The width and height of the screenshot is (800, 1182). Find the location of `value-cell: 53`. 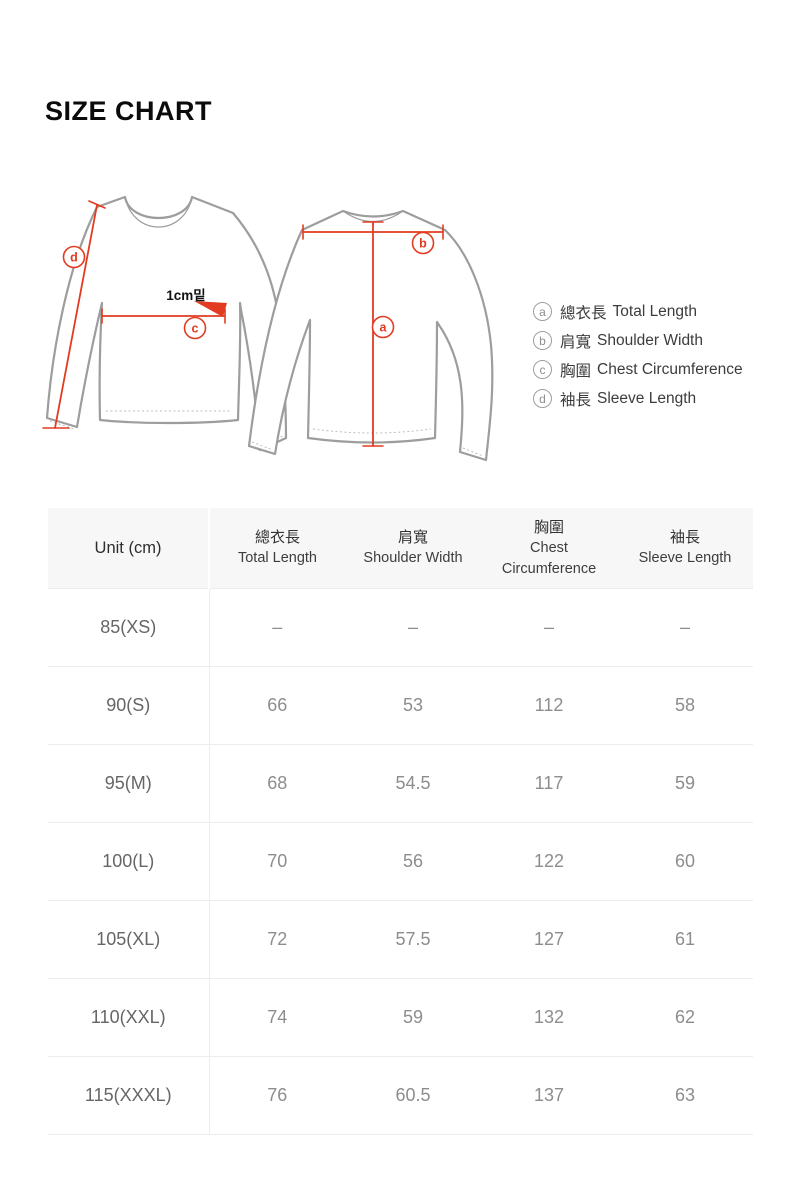

value-cell: 53 is located at coordinates (413, 705).